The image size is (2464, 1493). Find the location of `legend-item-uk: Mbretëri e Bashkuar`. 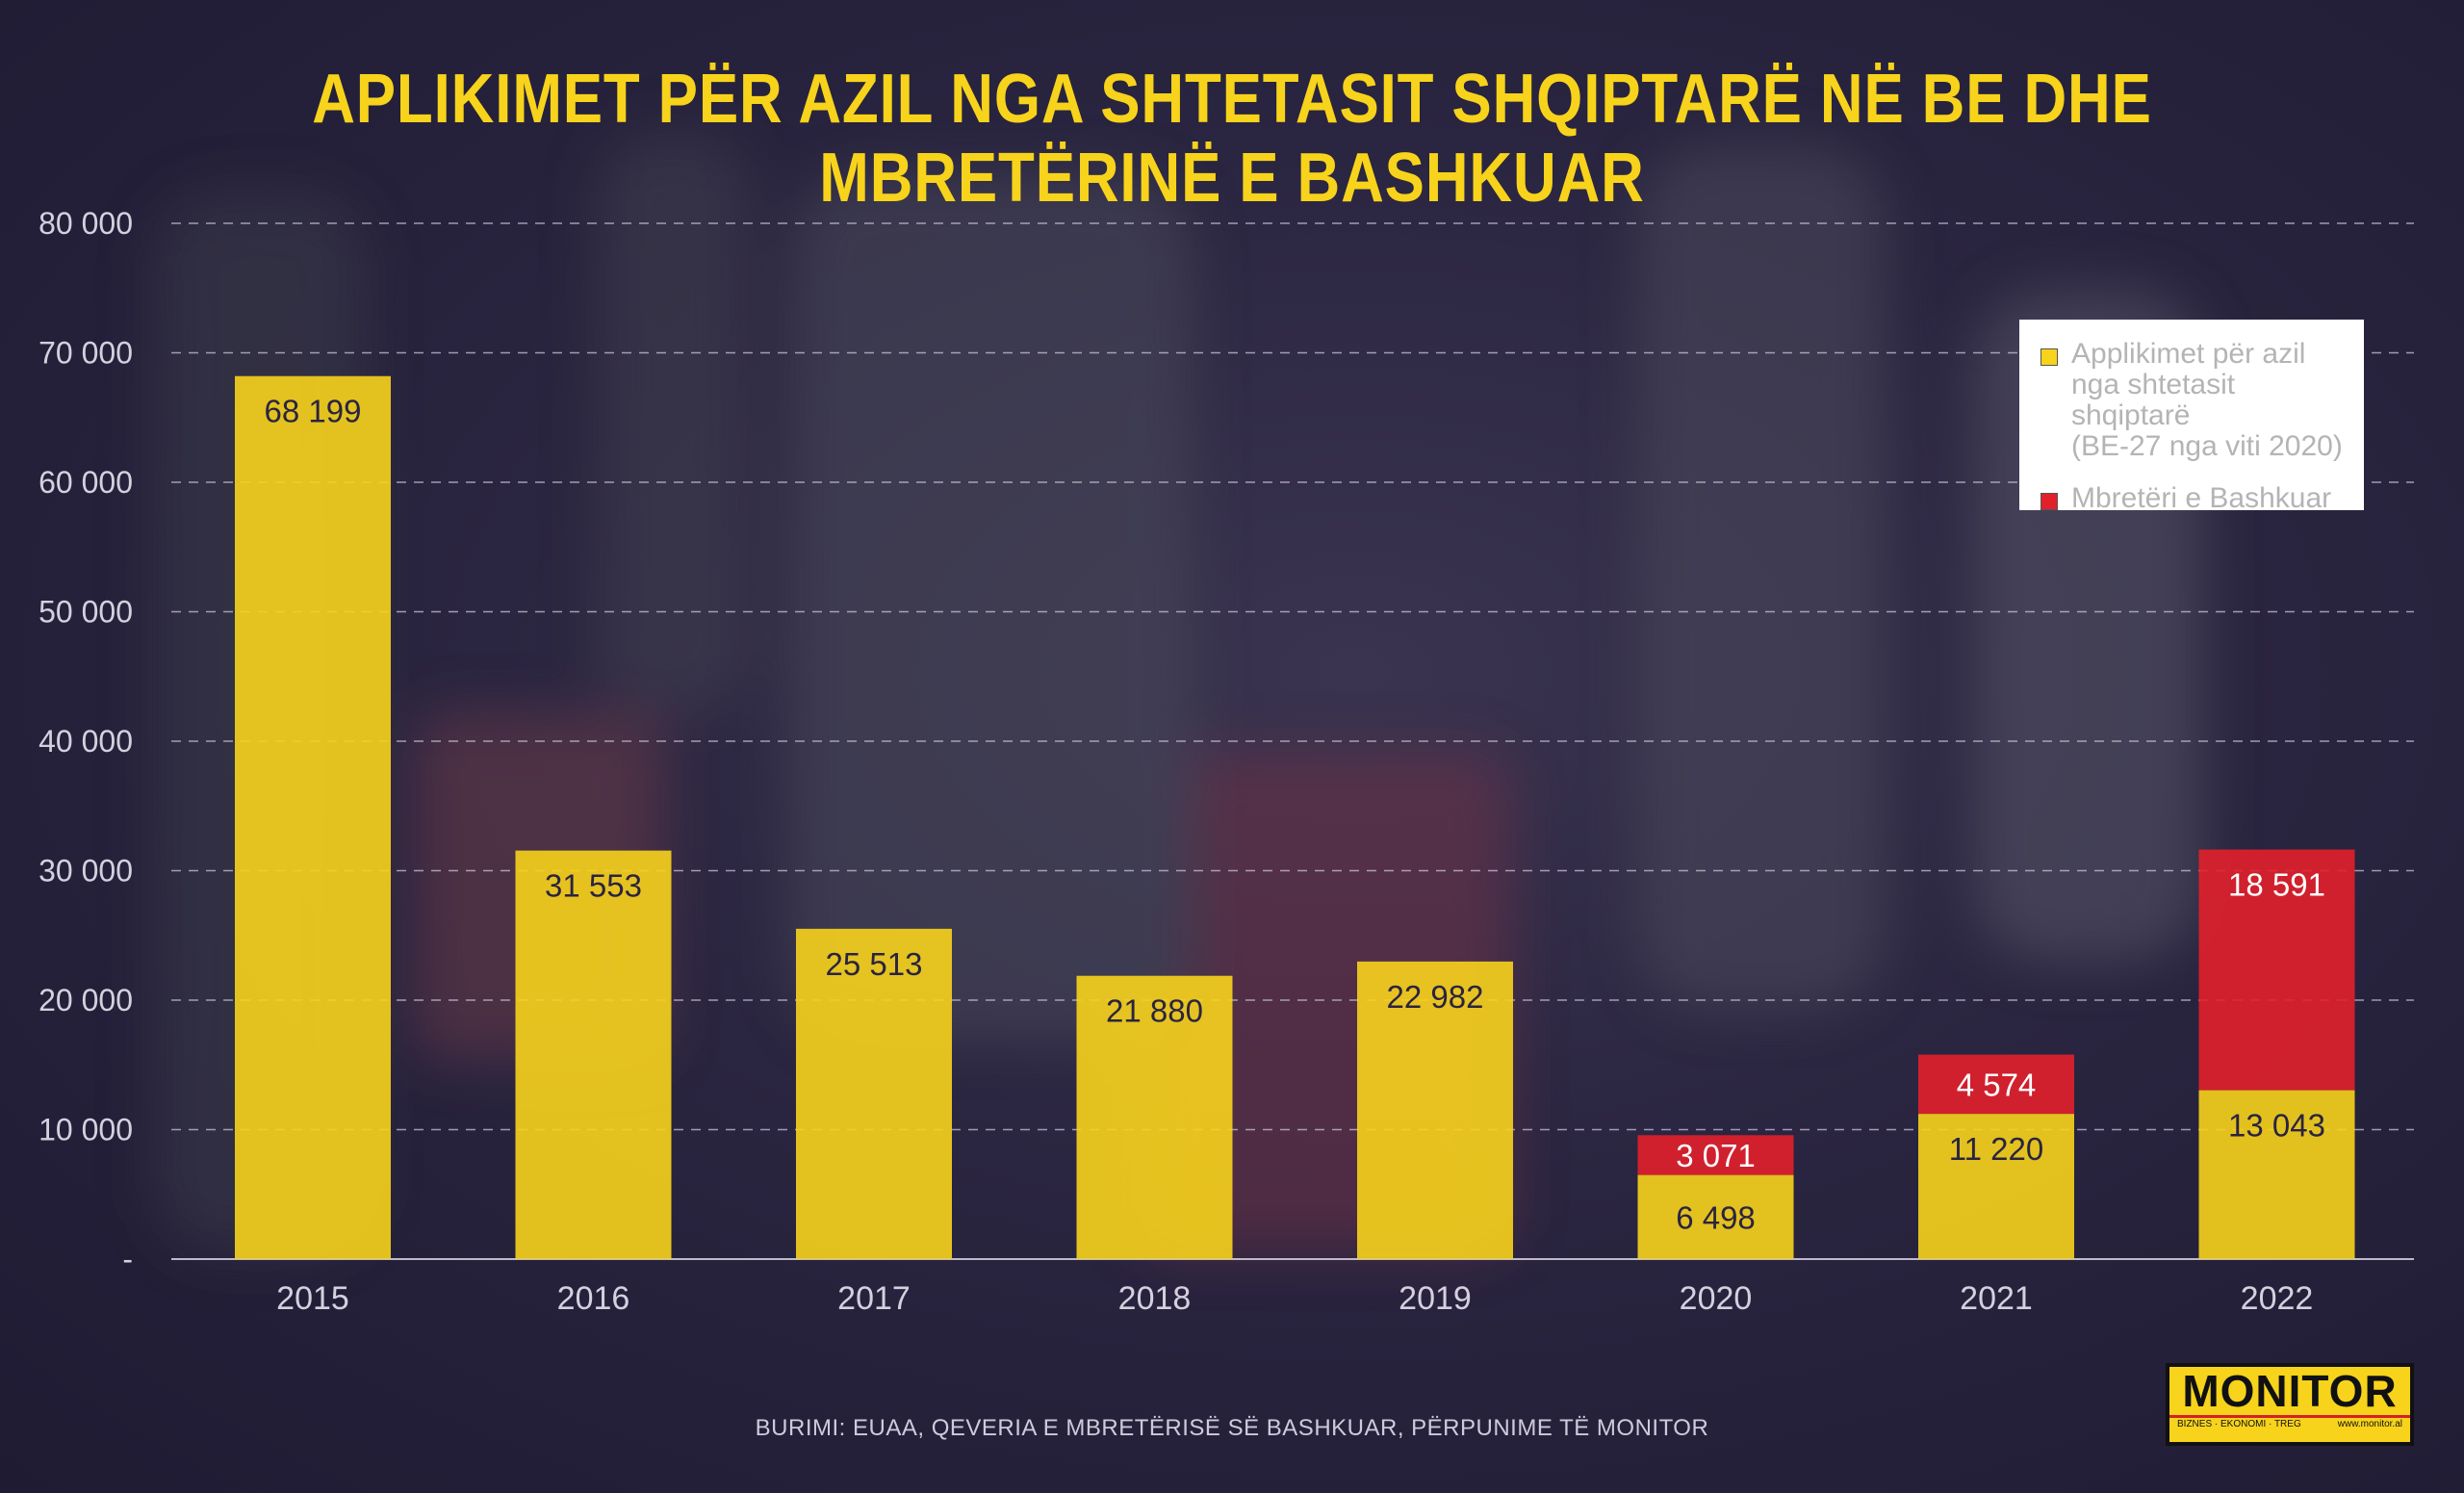

legend-item-uk: Mbretëri e Bashkuar is located at coordinates (2191, 498).